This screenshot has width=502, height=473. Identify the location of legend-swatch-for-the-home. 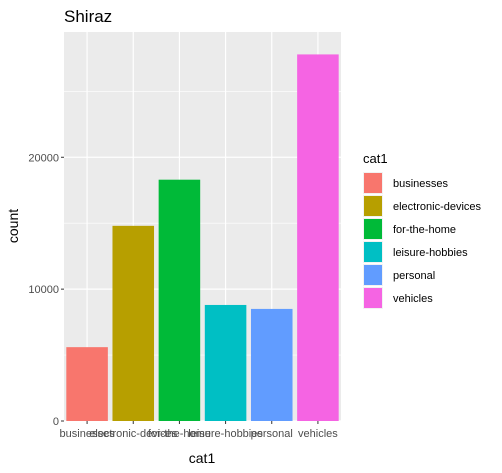
(373, 229).